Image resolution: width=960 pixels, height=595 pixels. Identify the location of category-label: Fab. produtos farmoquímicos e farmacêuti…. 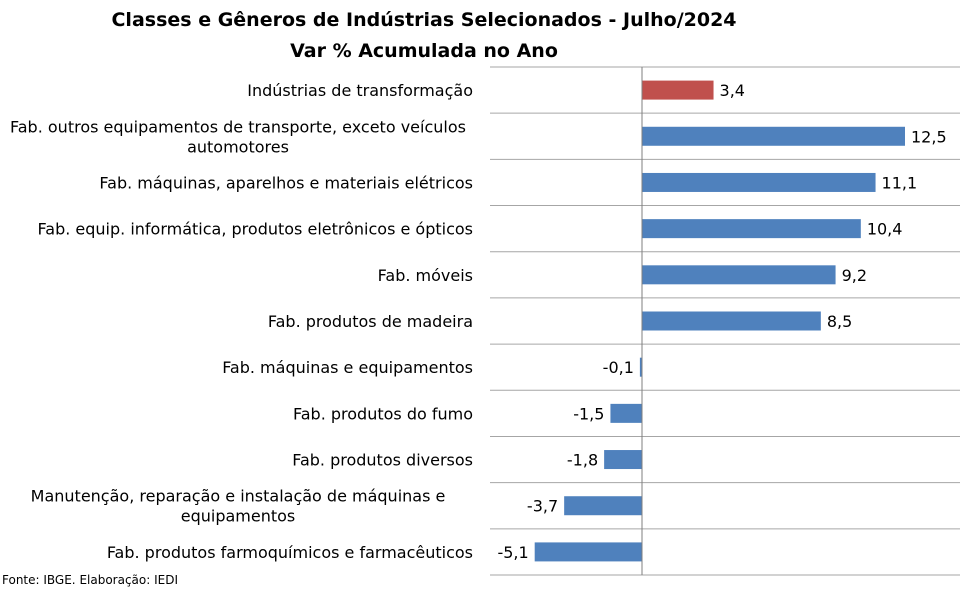
(290, 552).